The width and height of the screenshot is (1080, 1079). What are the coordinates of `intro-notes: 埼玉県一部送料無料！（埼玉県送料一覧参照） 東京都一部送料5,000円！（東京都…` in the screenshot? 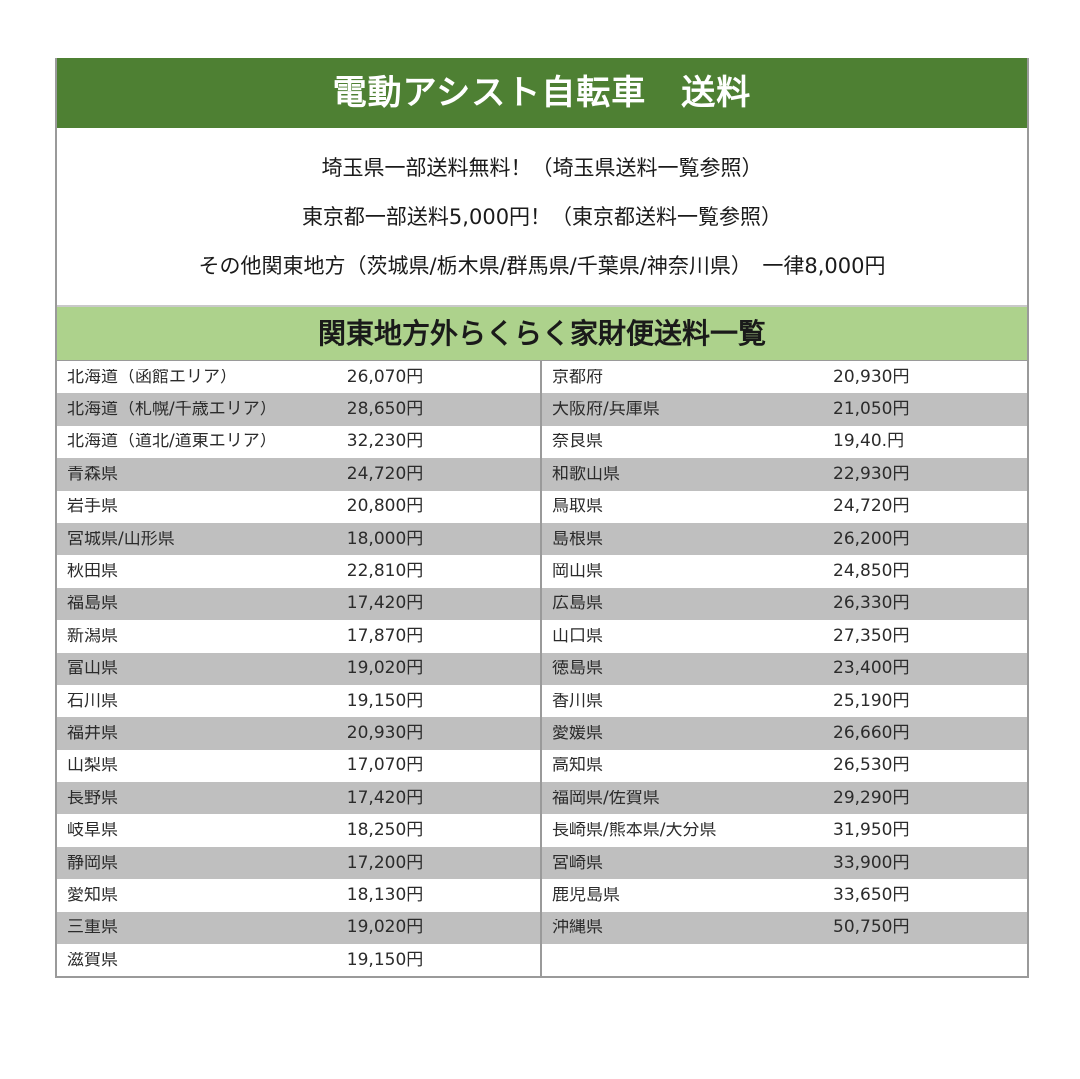 It's located at (542, 217).